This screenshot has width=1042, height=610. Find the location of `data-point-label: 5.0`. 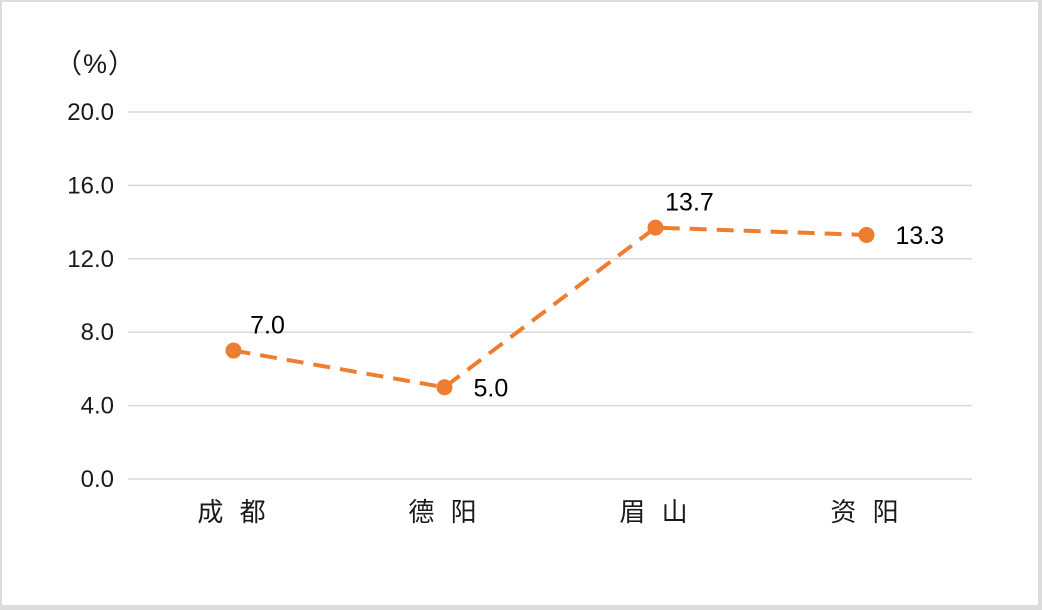

data-point-label: 5.0 is located at coordinates (491, 388).